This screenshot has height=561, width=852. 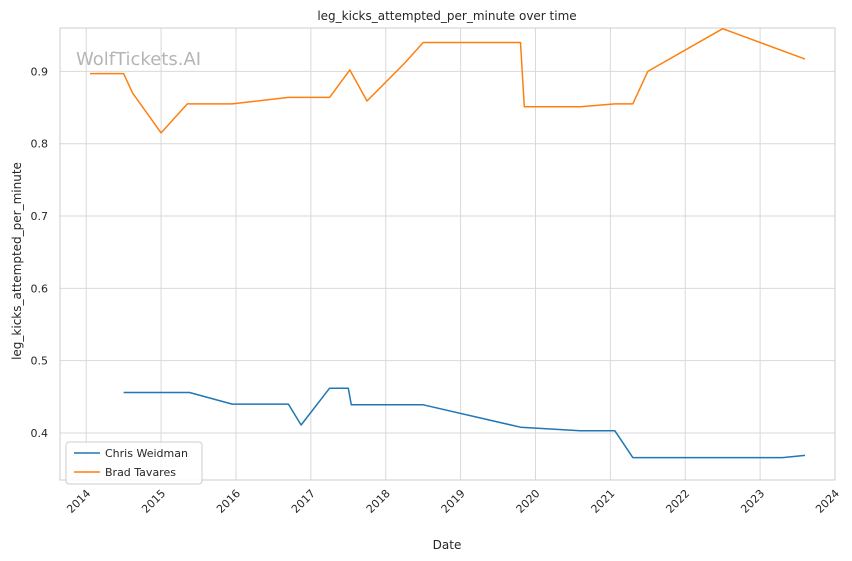 I want to click on y-tick-label: 0.5, so click(x=40, y=361).